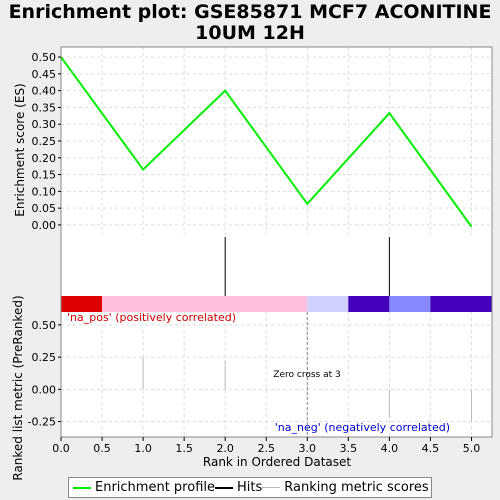 The width and height of the screenshot is (500, 500). I want to click on x-axis-label: Rank in Ordered Dataset, so click(277, 462).